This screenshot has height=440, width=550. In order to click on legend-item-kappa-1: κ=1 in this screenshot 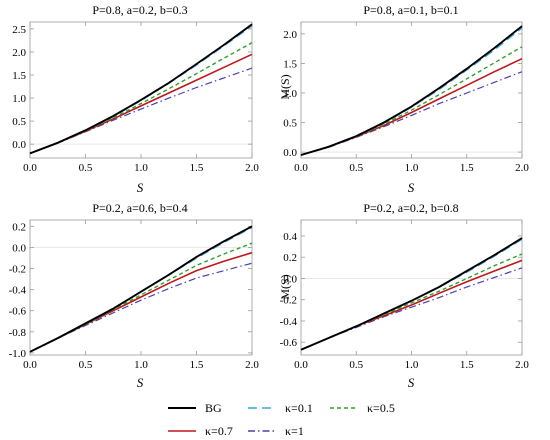, I will do `click(276, 431)`.